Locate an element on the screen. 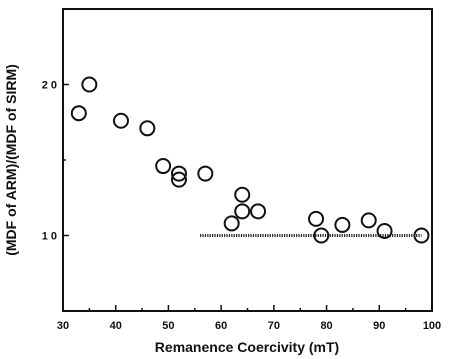 The height and width of the screenshot is (359, 452). x-tick-label: 90 is located at coordinates (379, 326).